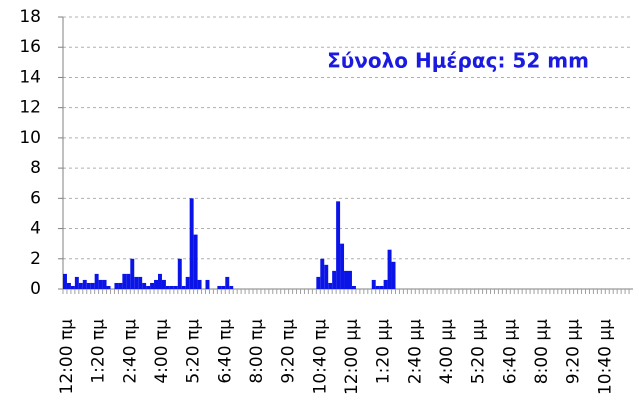 The image size is (639, 414). Describe the element at coordinates (479, 351) in the screenshot. I see `x-tick-label: 5:20 μμ` at that location.